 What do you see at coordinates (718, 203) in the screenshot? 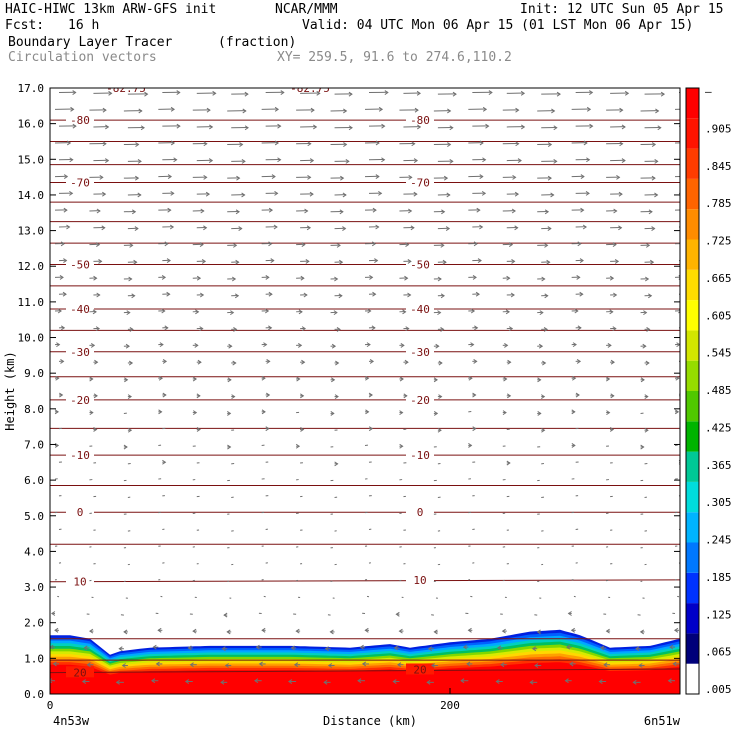
I see `colorbar-label: .785` at bounding box center [718, 203].